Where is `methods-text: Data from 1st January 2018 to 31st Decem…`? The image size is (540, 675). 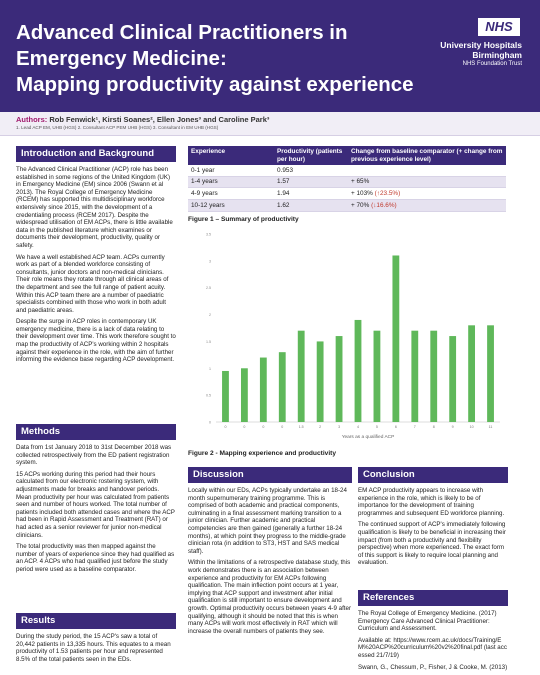
methods-text: Data from 1st January 2018 to 31st Decem… is located at coordinates (96, 511).